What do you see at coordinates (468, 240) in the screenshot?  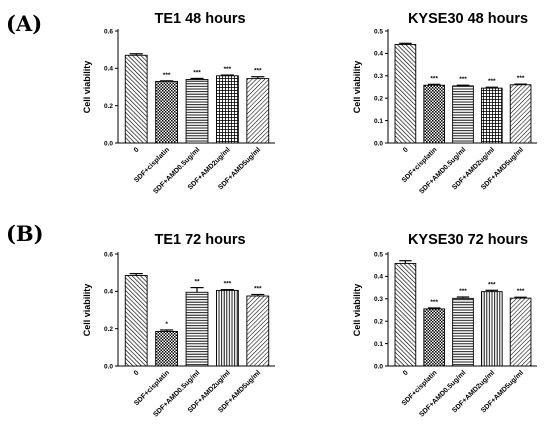 I see `chart-title: KYSE30 72 hours` at bounding box center [468, 240].